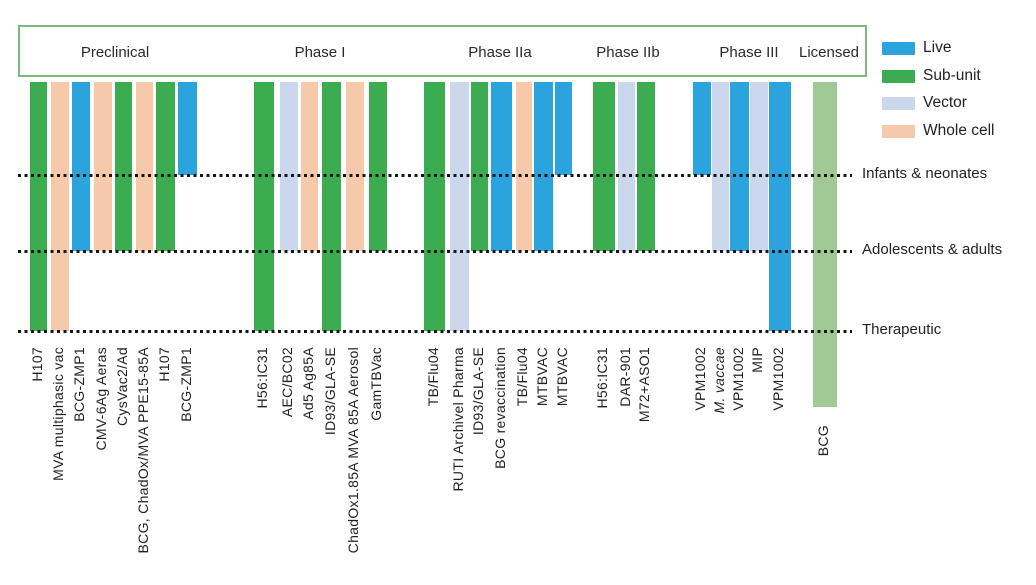 This screenshot has height=585, width=1036. Describe the element at coordinates (459, 206) in the screenshot. I see `bar-ruti-archivel-pharma` at that location.